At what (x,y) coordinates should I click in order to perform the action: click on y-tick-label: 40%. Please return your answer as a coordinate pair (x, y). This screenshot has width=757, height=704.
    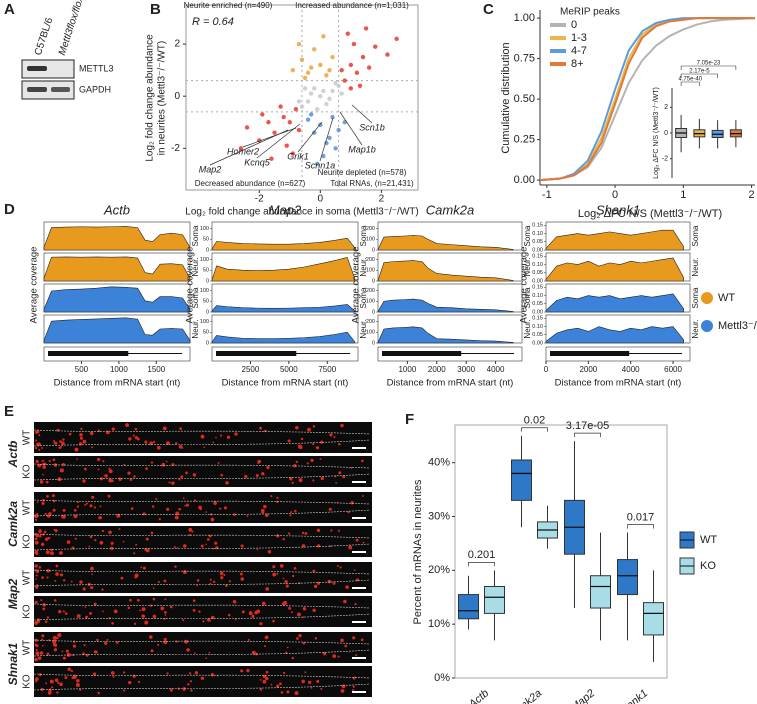
    Looking at the image, I should click on (439, 463).